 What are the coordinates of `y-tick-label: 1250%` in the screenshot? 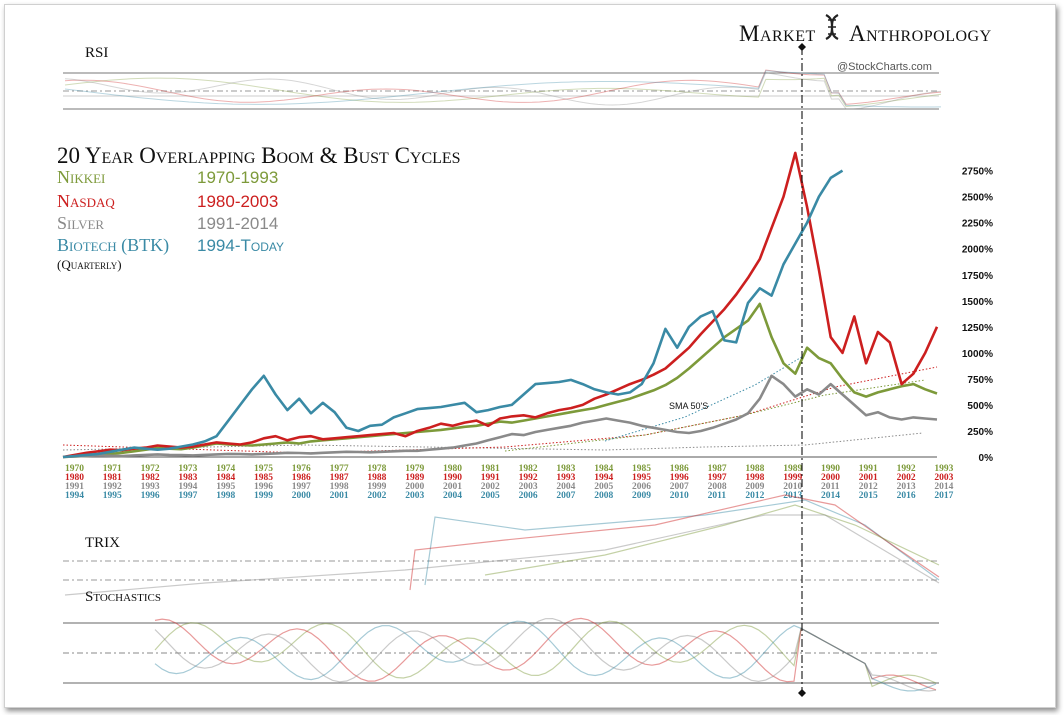 It's located at (977, 328).